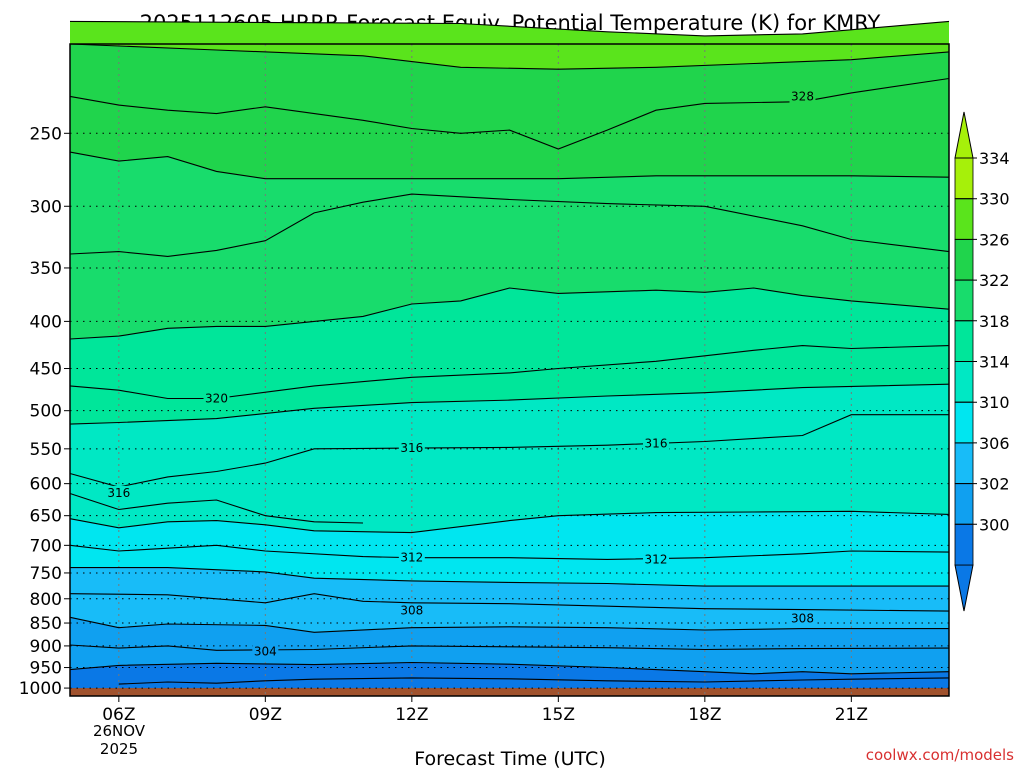 The image size is (1024, 768). Describe the element at coordinates (46, 450) in the screenshot. I see `y-tick-label: 550` at that location.